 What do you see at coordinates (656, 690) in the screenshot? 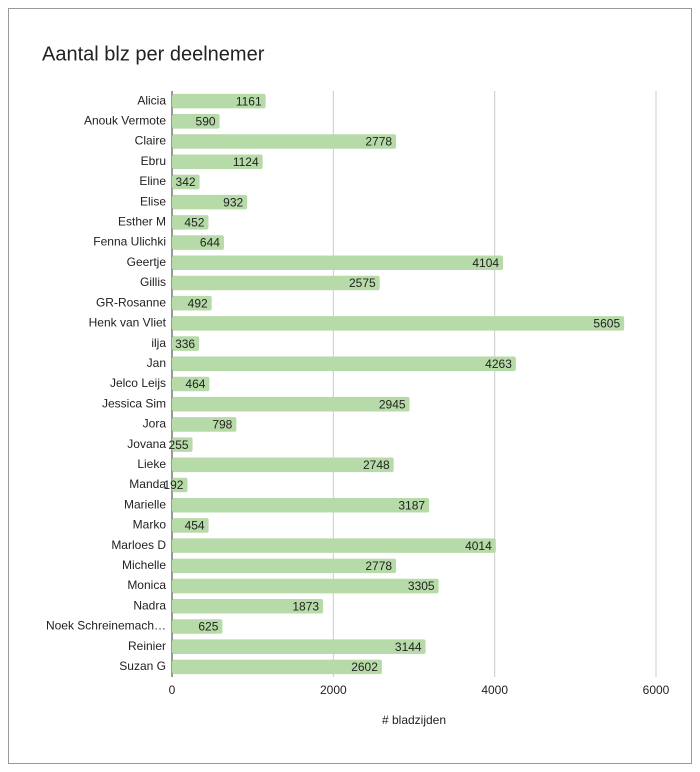
I see `x-tick-label: 6000` at bounding box center [656, 690].